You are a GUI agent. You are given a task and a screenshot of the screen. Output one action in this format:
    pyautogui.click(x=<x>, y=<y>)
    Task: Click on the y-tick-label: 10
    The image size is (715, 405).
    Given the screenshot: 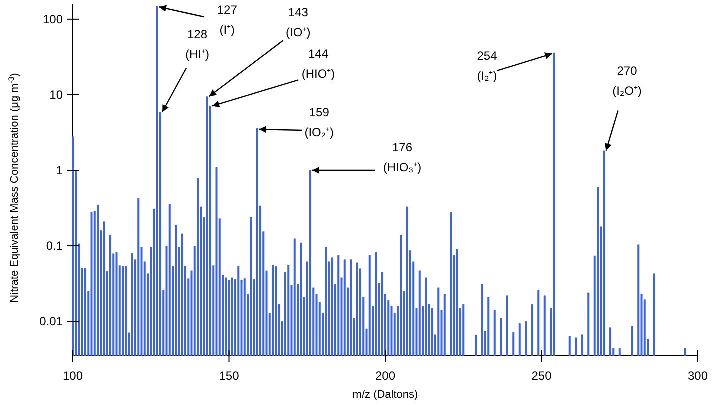 What is the action you would take?
    pyautogui.click(x=57, y=95)
    